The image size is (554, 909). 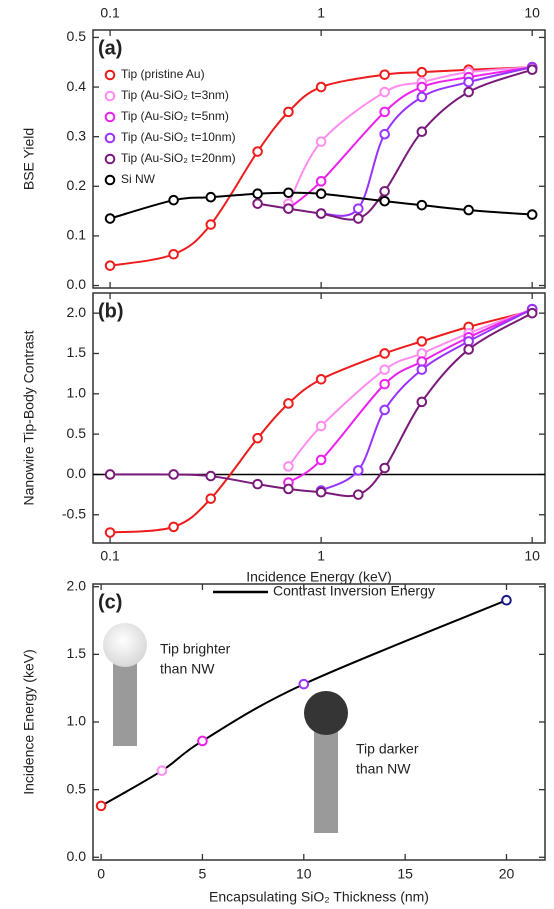 What do you see at coordinates (77, 721) in the screenshot?
I see `y-tick-label: 1.0` at bounding box center [77, 721].